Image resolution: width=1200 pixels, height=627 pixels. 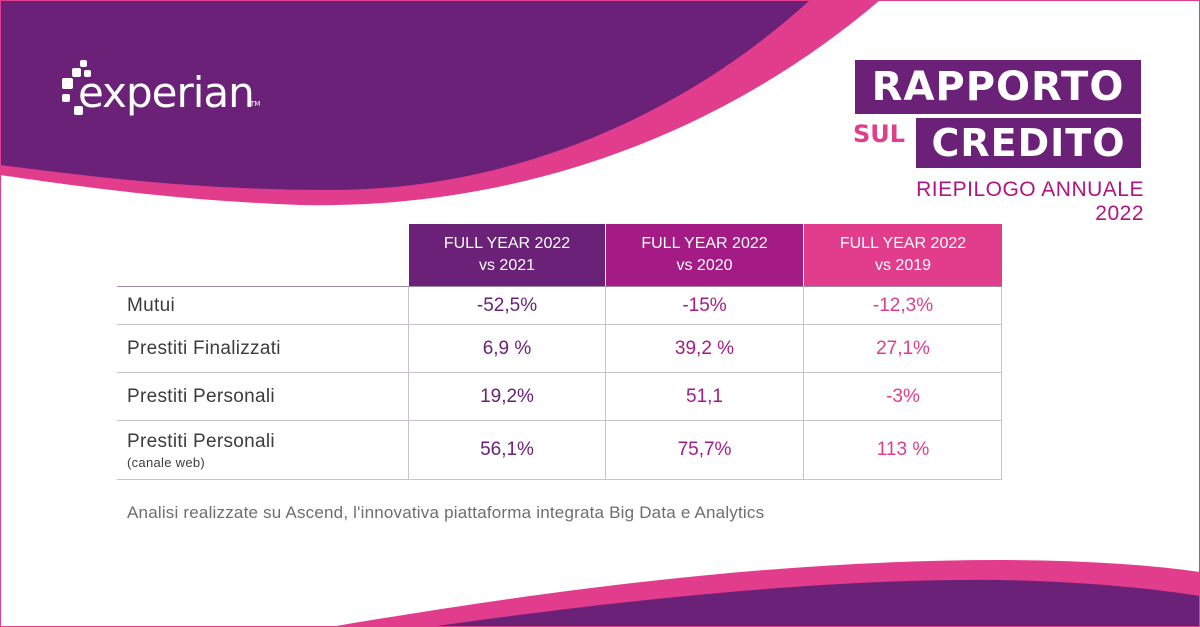 I want to click on table-cell: 113 %, so click(x=903, y=449).